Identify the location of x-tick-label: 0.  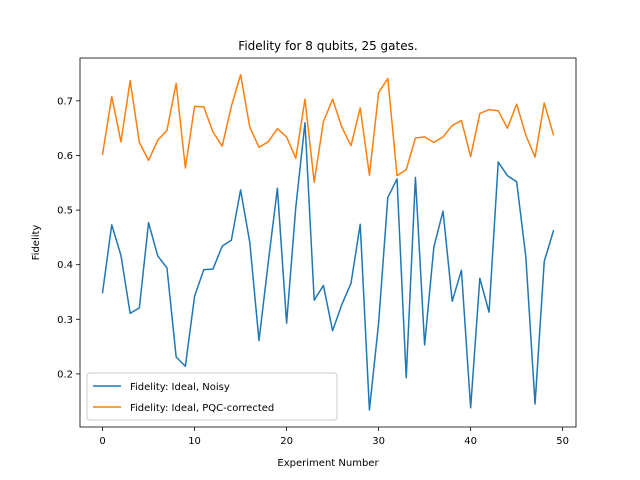
(102, 441).